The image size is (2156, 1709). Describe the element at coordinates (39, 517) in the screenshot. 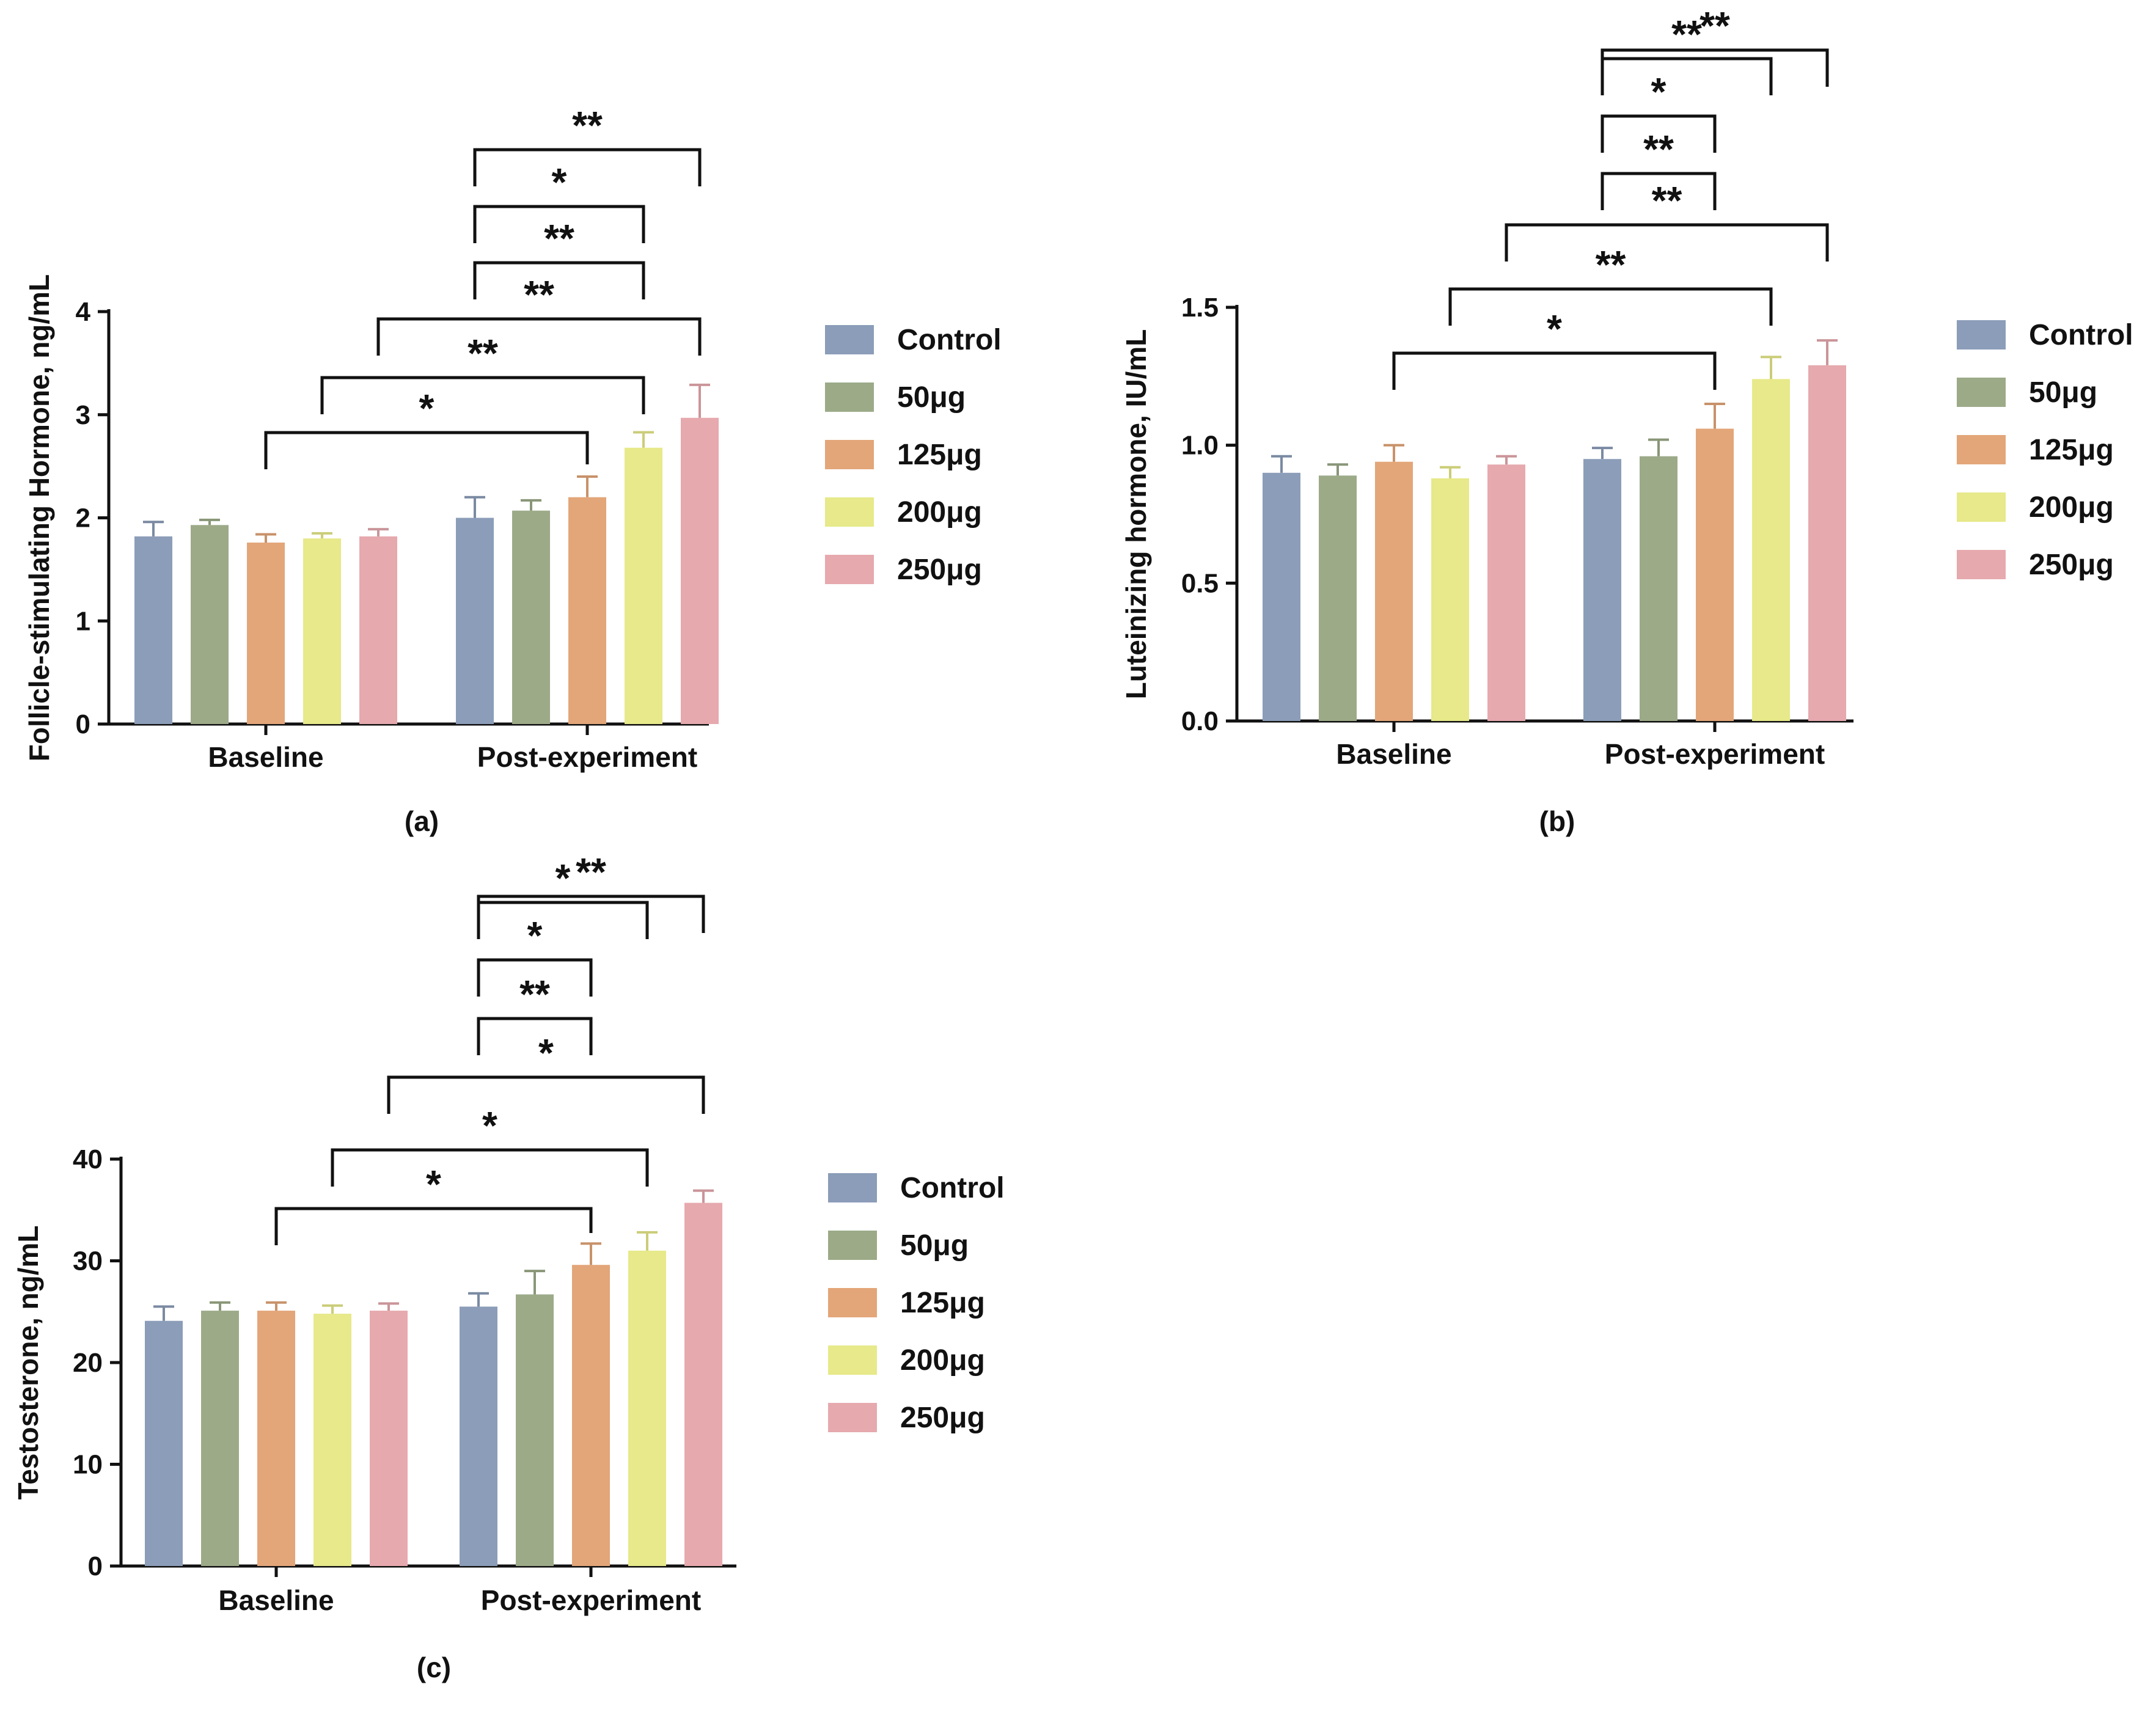

I see `y-axis-label: Follicle-stimulating Hormone, ng/mL` at that location.